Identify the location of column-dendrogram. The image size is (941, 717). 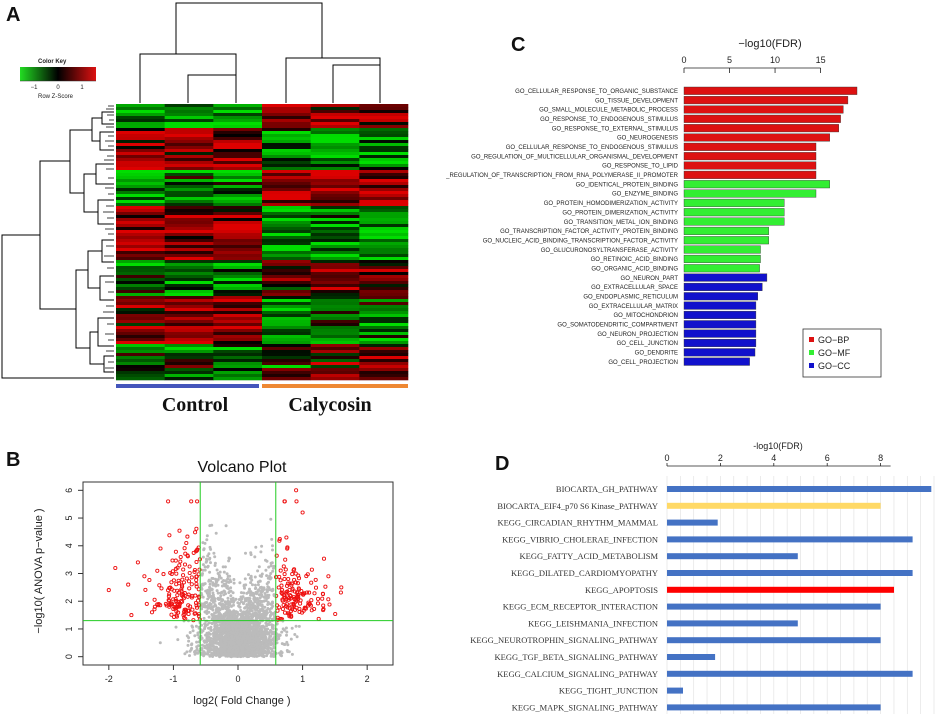
(260, 52).